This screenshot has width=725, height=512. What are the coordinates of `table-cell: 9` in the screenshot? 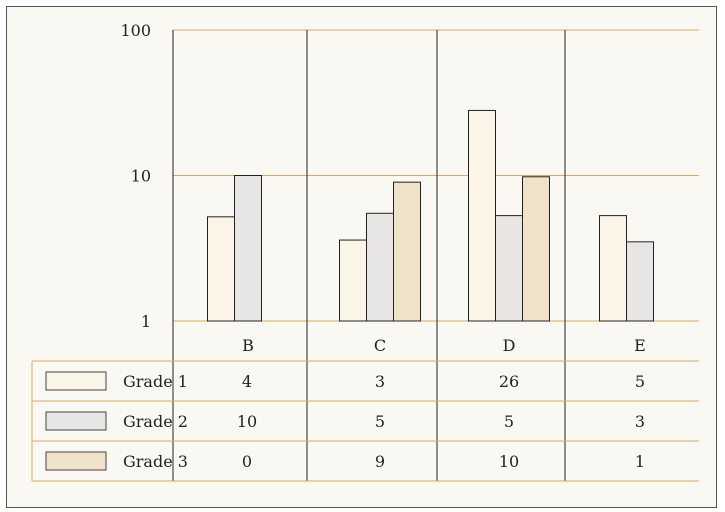 It's located at (380, 461).